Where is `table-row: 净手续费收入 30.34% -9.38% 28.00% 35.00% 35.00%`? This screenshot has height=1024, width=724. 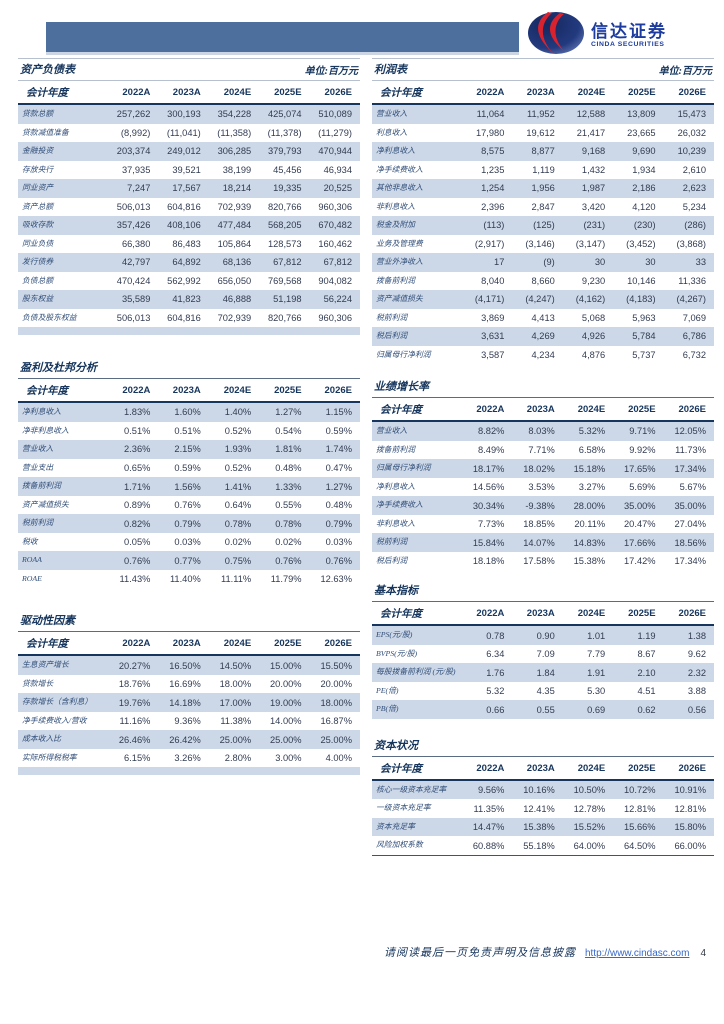 table-row: 净手续费收入 30.34% -9.38% 28.00% 35.00% 35.00% is located at coordinates (543, 505).